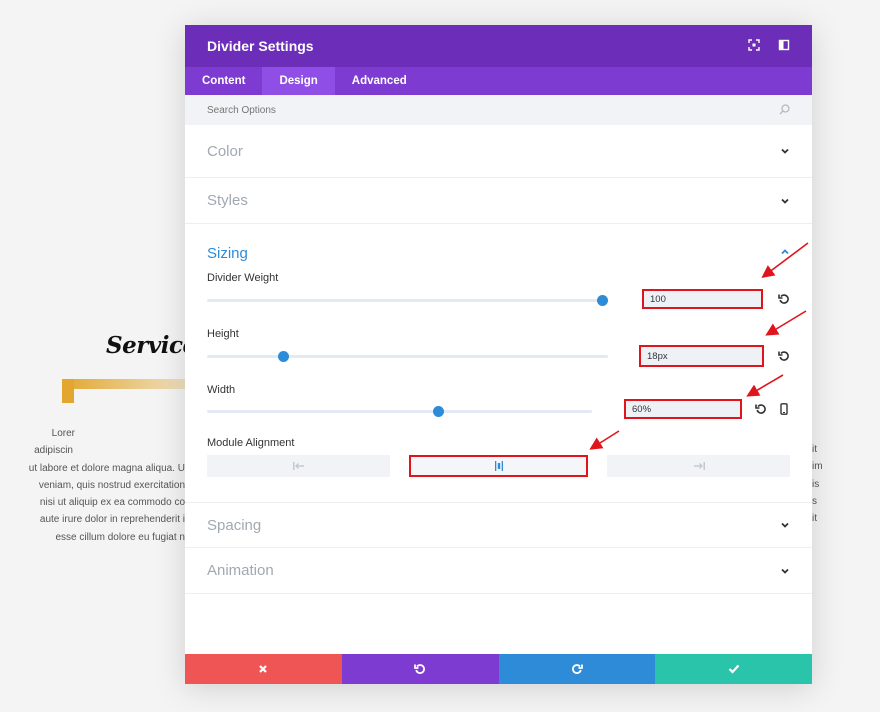 Image resolution: width=880 pixels, height=712 pixels. I want to click on sidebar-layout-icon, so click(784, 45).